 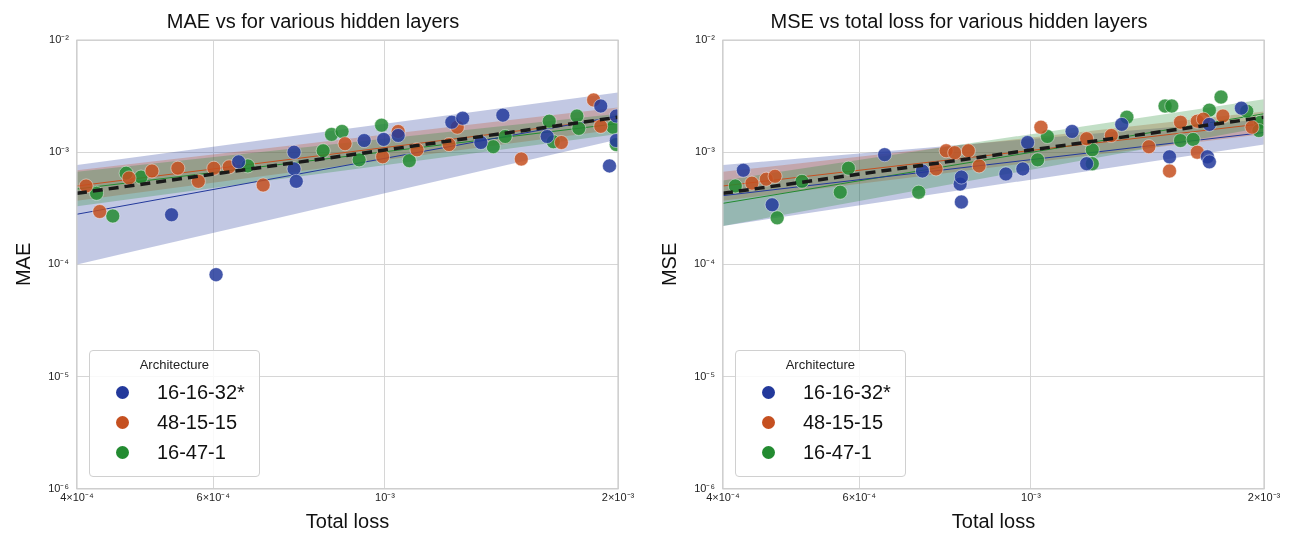 What do you see at coordinates (22, 264) in the screenshot?
I see `y-axis-title: MAE` at bounding box center [22, 264].